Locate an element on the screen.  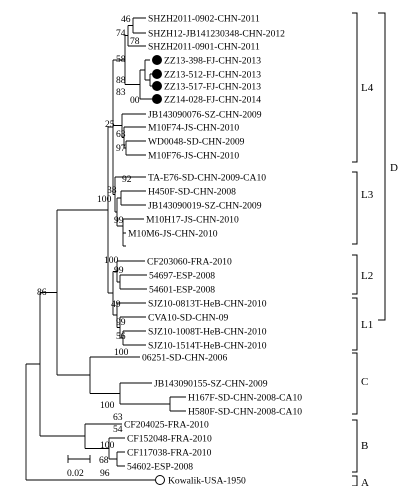
bootstrap-value: 49 is located at coordinates (116, 304).